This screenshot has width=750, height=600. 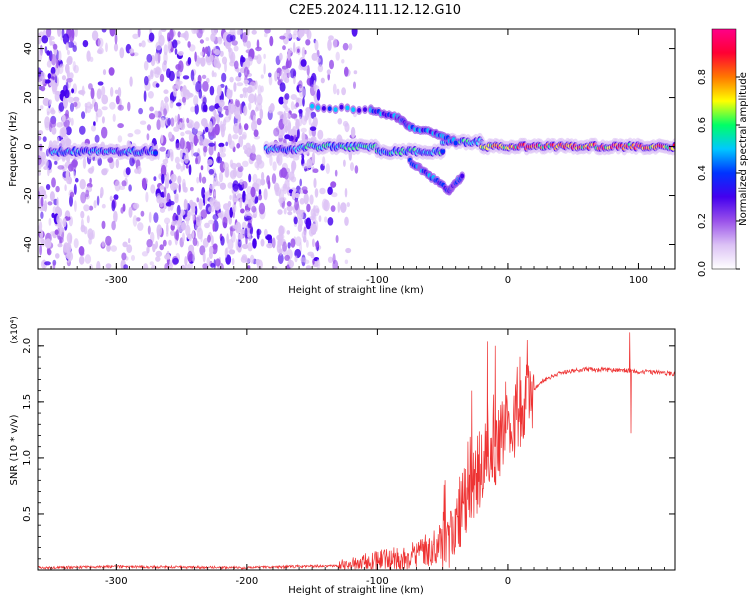 What do you see at coordinates (27, 402) in the screenshot?
I see `y-tick-label: 1.5` at bounding box center [27, 402].